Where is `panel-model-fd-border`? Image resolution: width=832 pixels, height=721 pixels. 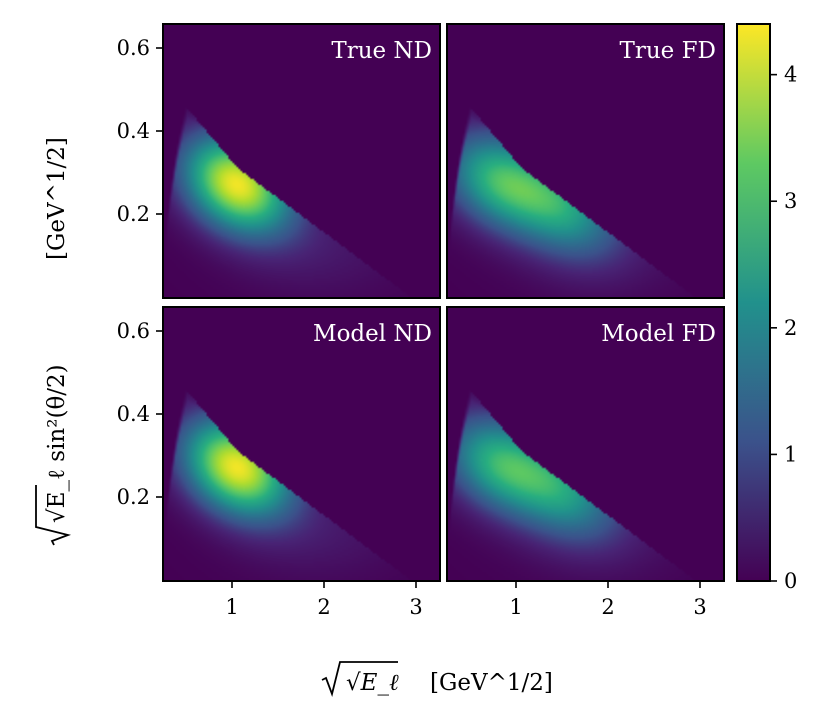 panel-model-fd-border is located at coordinates (585, 444).